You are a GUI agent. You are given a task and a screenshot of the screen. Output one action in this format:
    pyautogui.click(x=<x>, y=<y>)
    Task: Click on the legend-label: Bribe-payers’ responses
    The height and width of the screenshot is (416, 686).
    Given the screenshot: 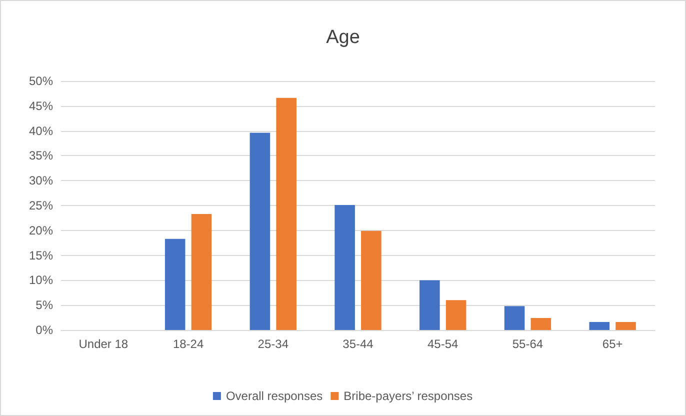 What is the action you would take?
    pyautogui.click(x=408, y=396)
    